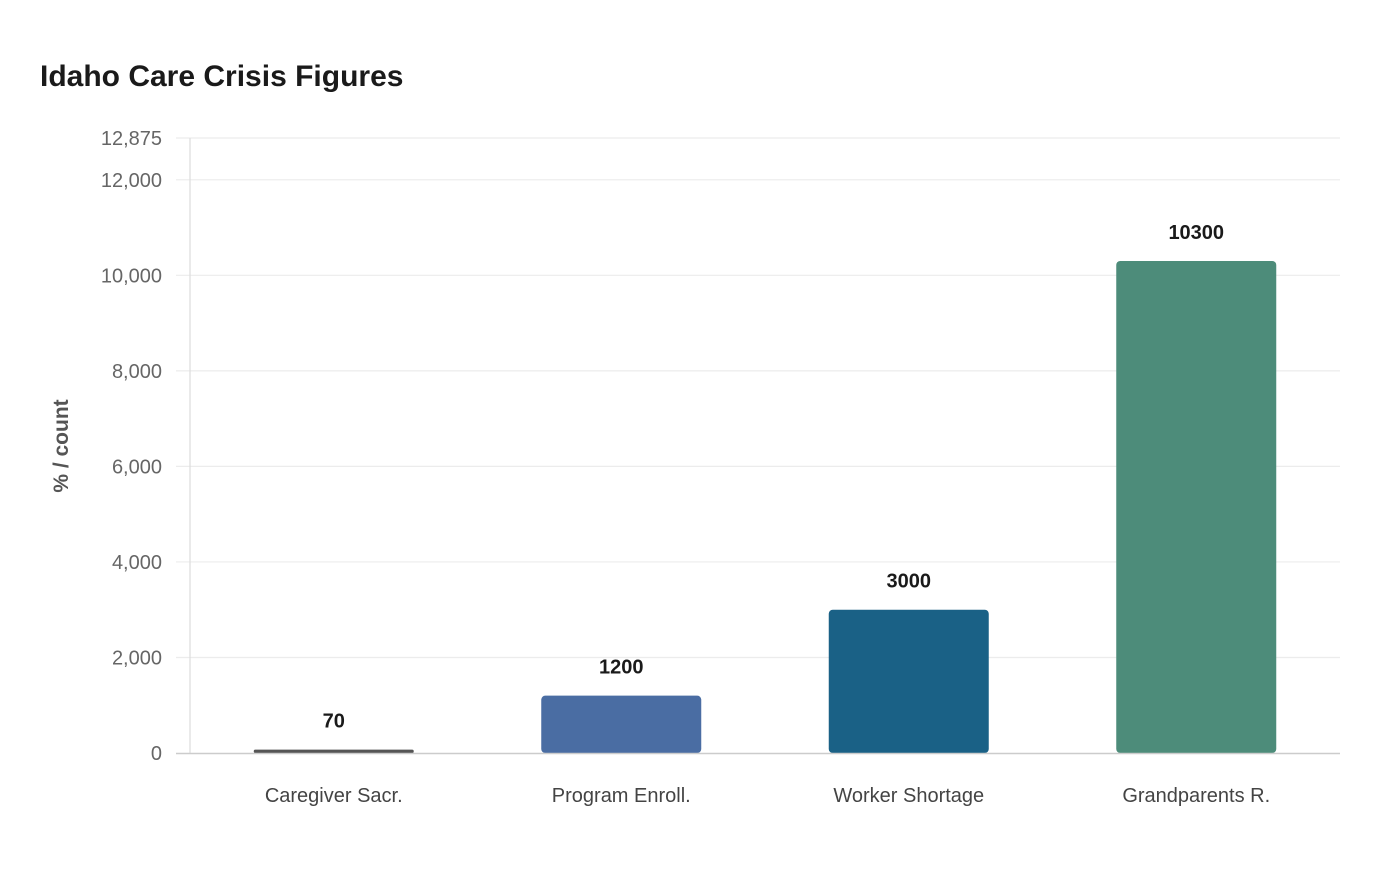 Image resolution: width=1400 pixels, height=880 pixels. What do you see at coordinates (1196, 233) in the screenshot?
I see `data-label: 10300` at bounding box center [1196, 233].